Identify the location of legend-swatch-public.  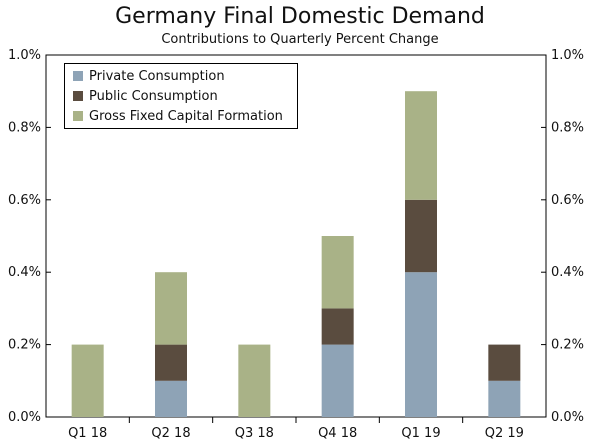
(78, 96).